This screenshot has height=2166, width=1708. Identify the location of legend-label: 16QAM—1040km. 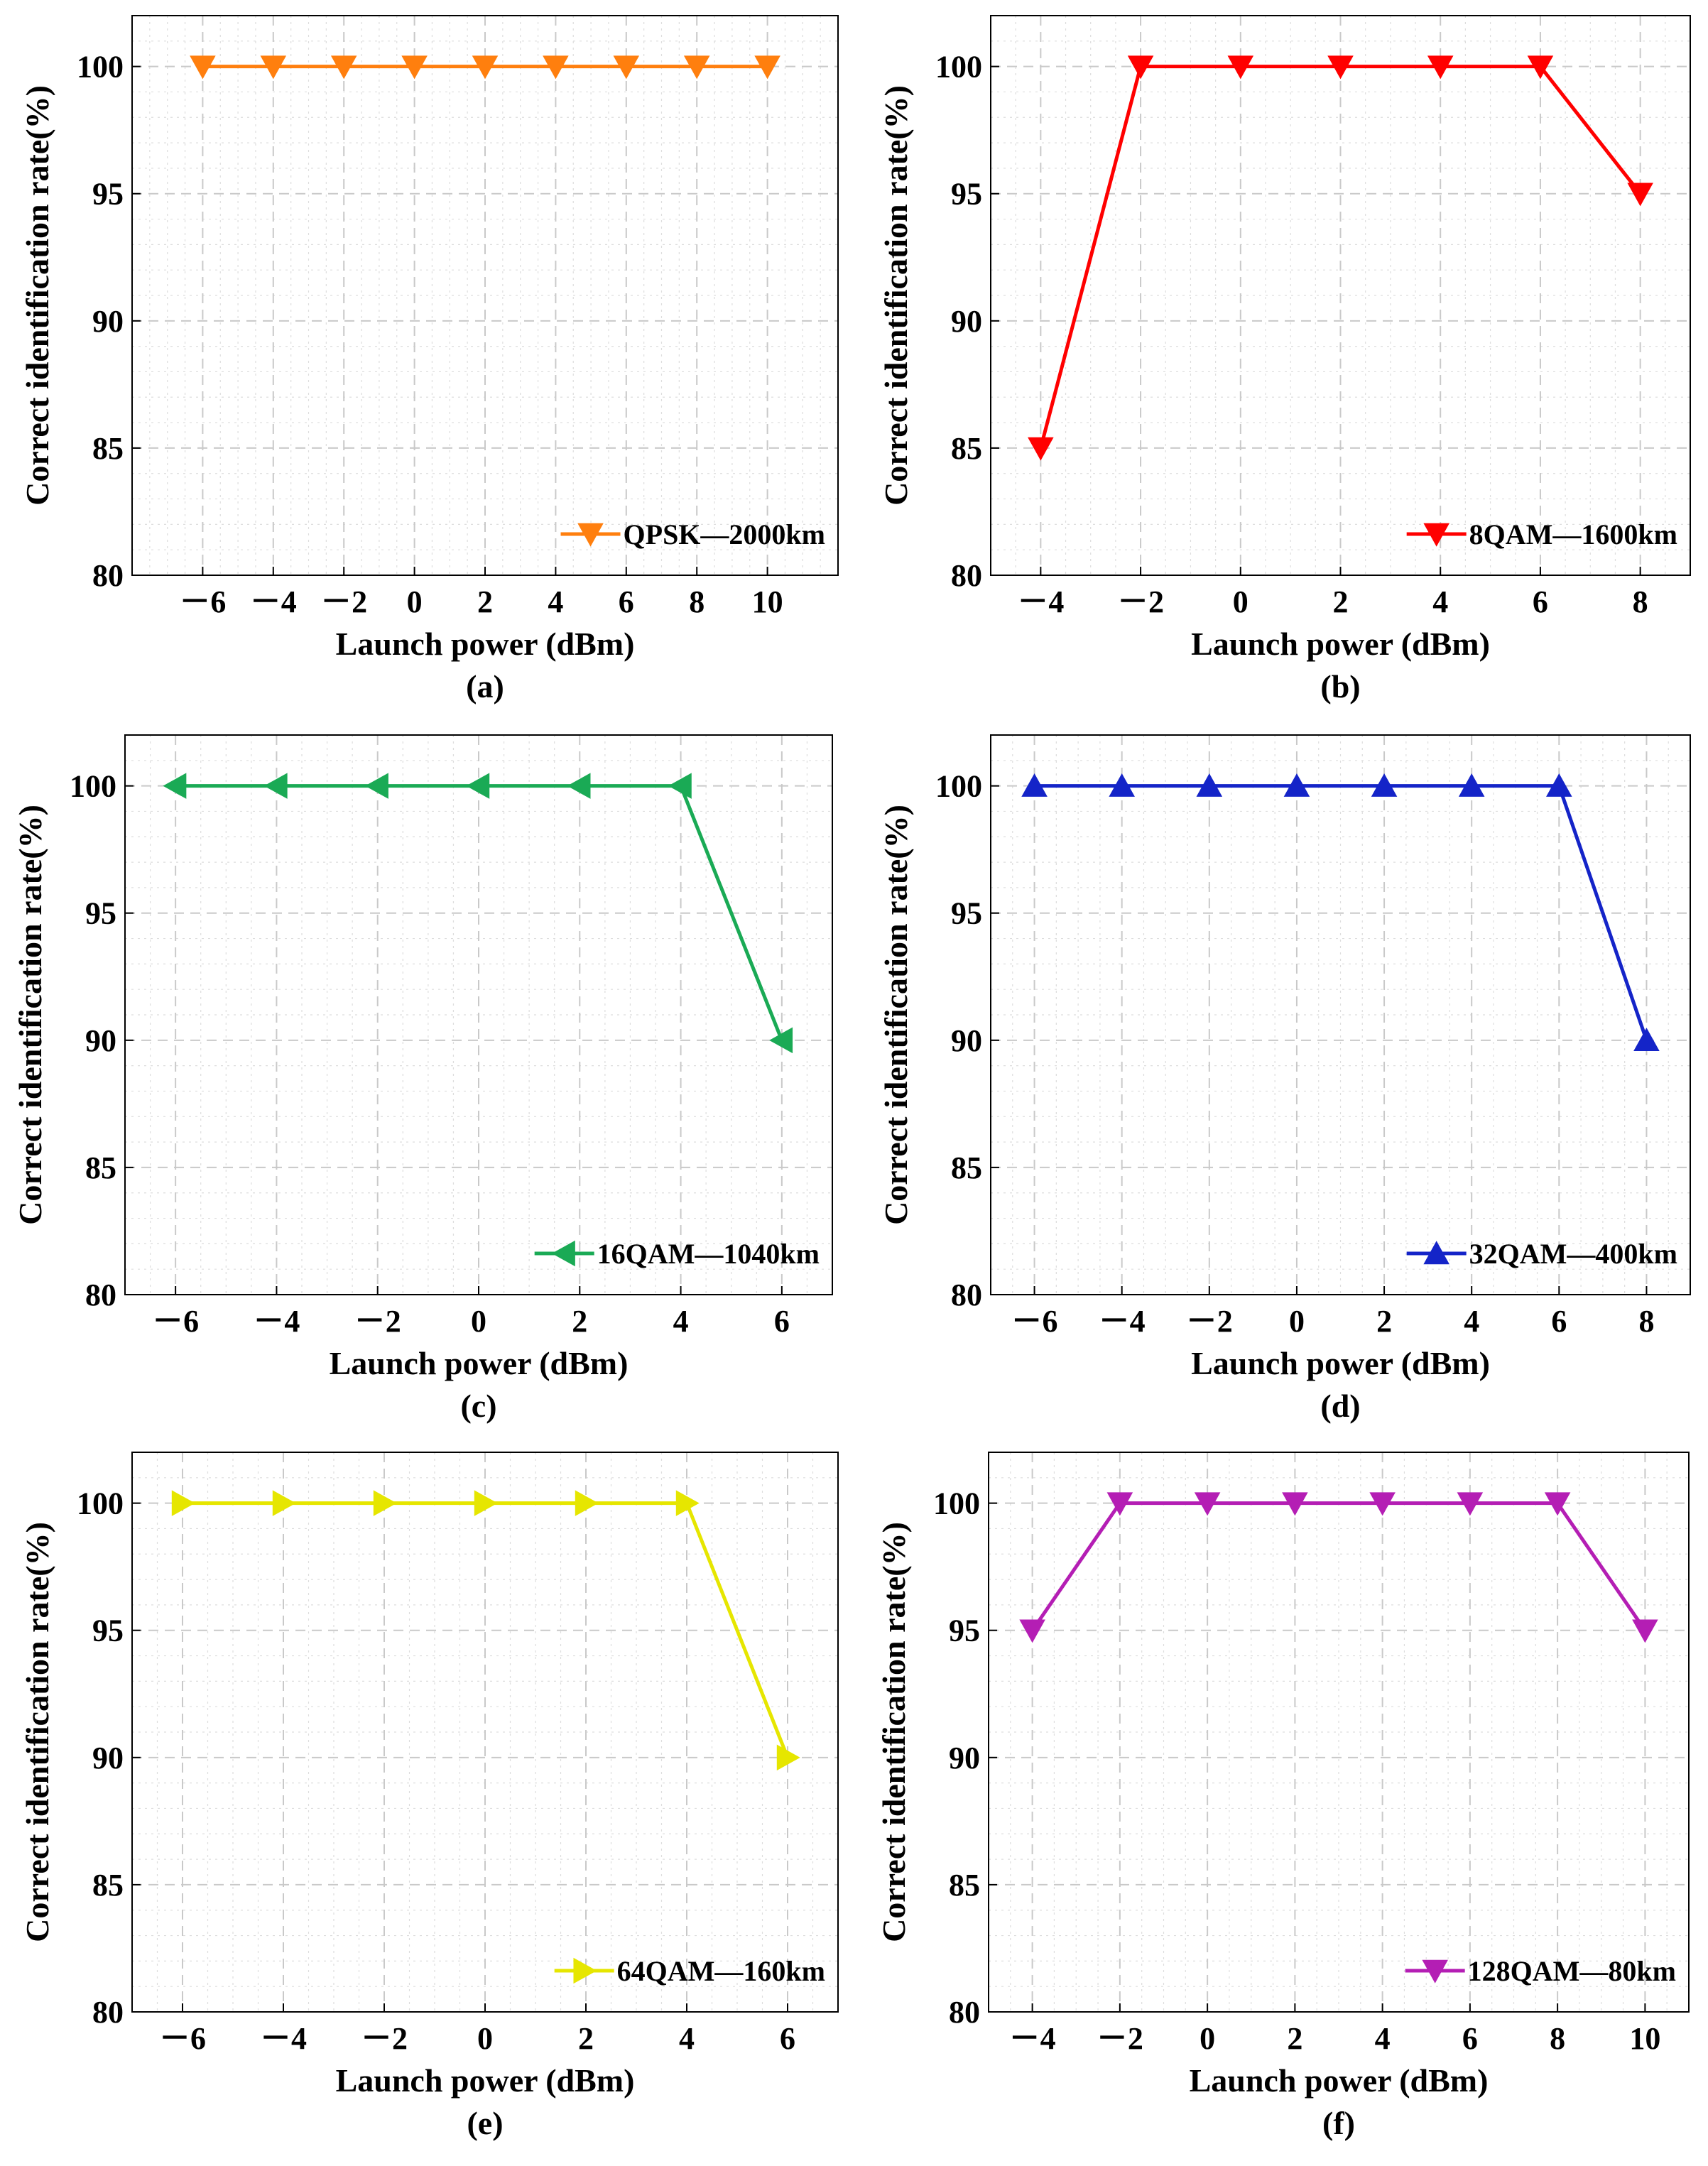
(709, 1254).